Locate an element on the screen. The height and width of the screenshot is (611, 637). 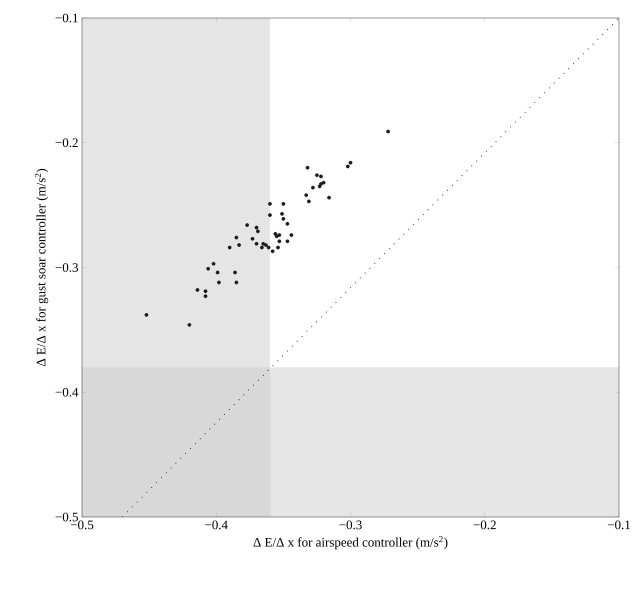
x-tick-label: −0.5 is located at coordinates (82, 525).